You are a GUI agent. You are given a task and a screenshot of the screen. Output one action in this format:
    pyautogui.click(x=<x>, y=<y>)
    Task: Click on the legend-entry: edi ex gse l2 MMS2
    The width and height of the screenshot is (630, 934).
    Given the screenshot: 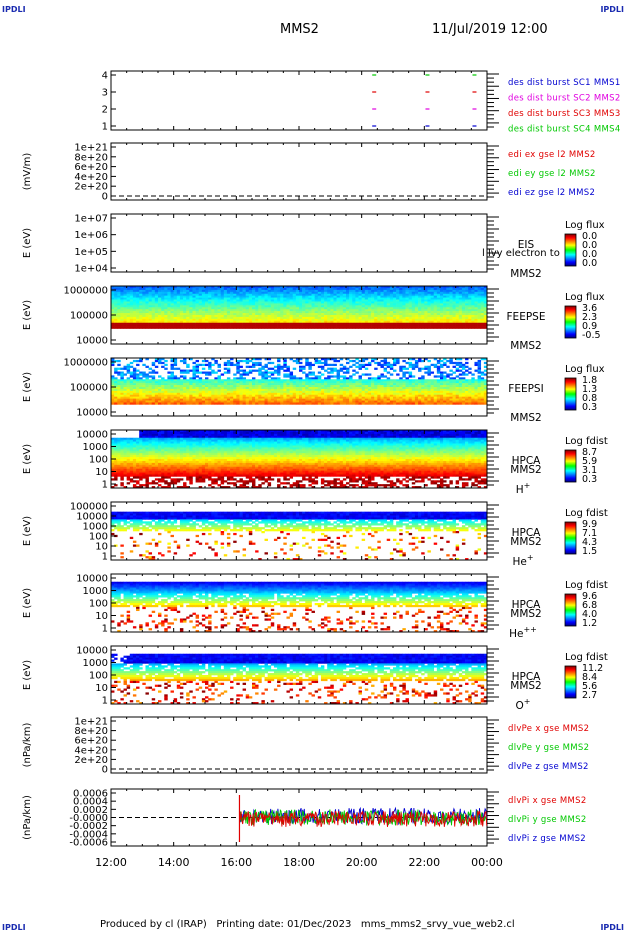 What is the action you would take?
    pyautogui.click(x=552, y=155)
    